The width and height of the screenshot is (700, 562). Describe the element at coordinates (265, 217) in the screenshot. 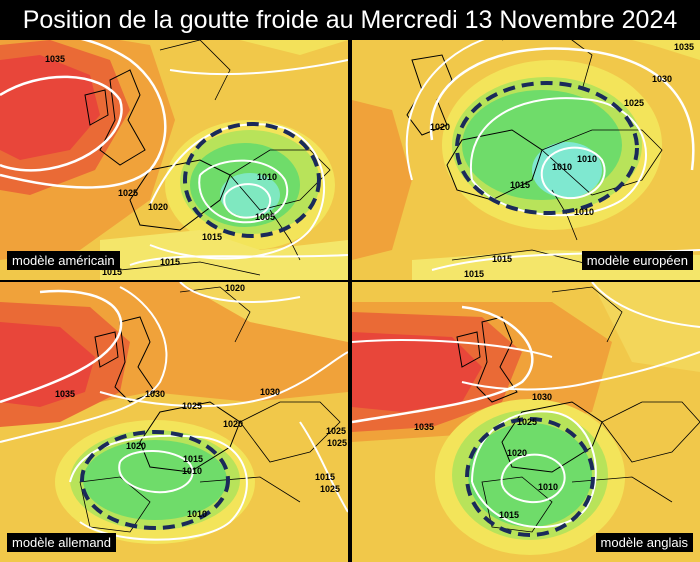

I see `isobar-label: 1005` at that location.